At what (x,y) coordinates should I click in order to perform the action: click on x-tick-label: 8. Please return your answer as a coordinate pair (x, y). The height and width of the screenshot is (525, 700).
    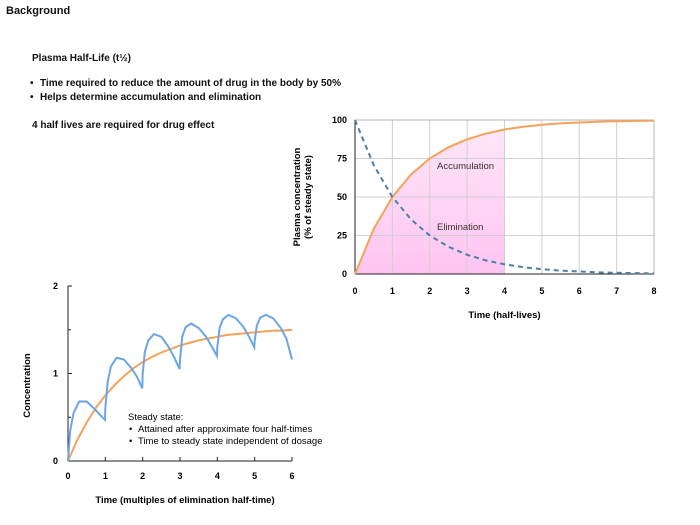
    Looking at the image, I should click on (653, 291).